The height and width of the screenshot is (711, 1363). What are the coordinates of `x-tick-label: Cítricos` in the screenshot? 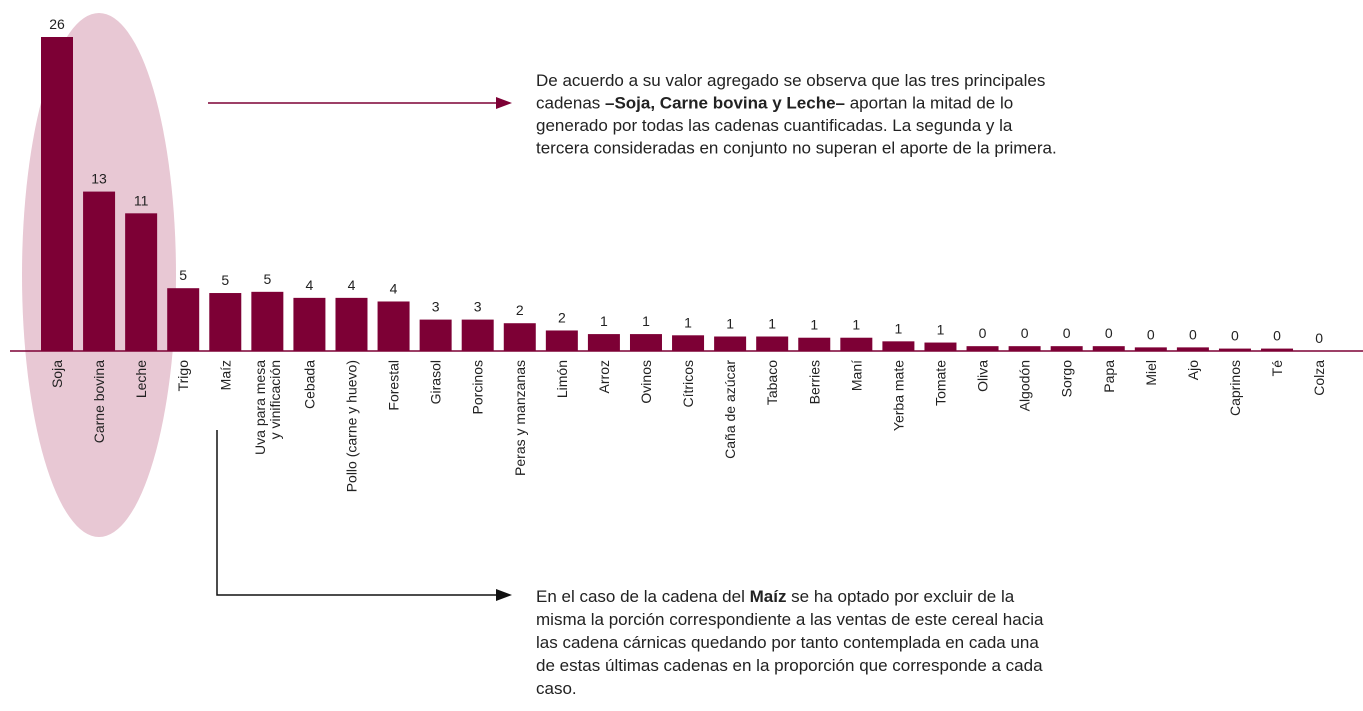 It's located at (688, 383).